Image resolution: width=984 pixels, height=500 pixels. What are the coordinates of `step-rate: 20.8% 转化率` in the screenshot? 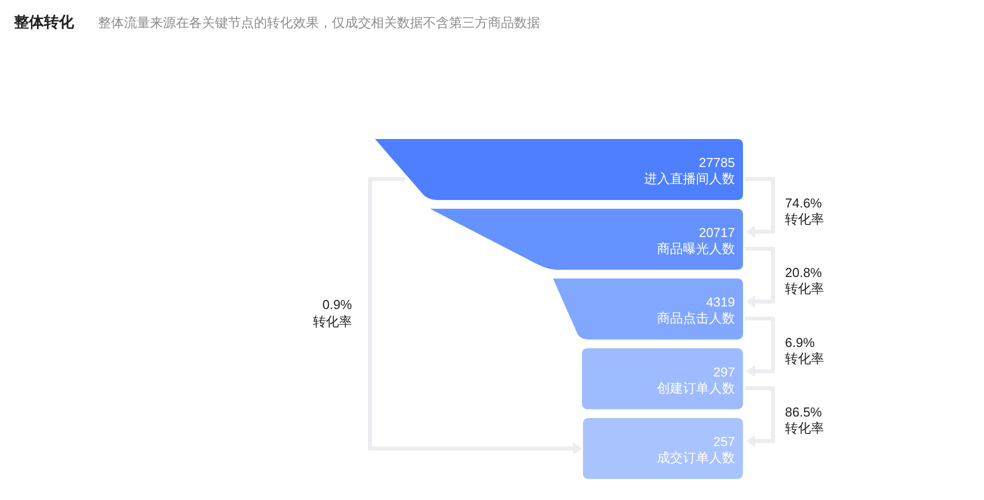 It's located at (804, 280).